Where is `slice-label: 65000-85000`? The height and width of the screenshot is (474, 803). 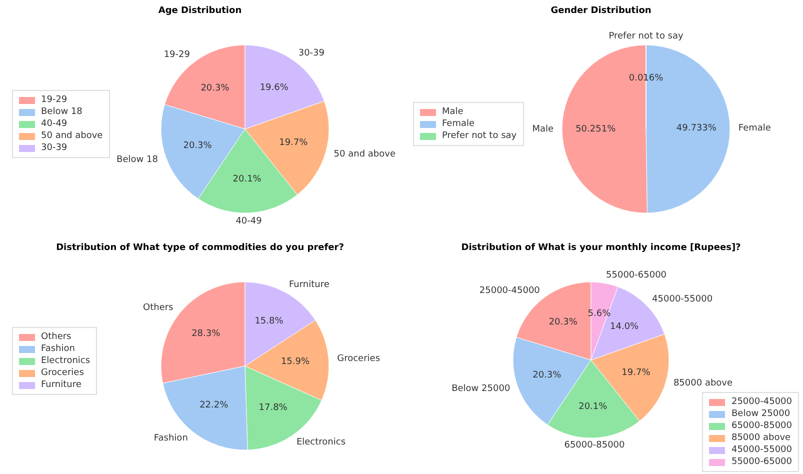 slice-label: 65000-85000 is located at coordinates (595, 445).